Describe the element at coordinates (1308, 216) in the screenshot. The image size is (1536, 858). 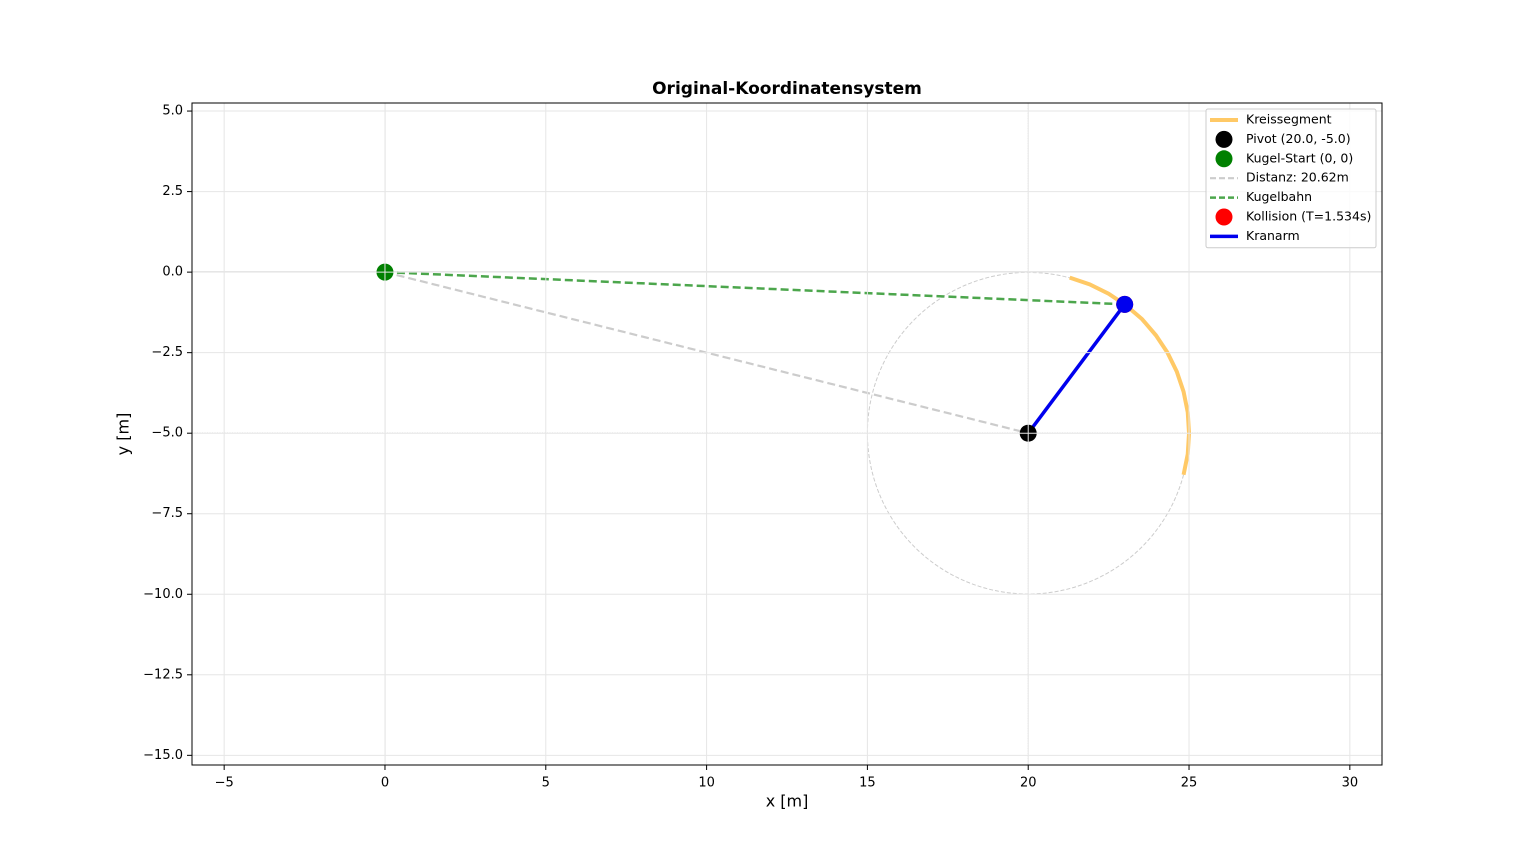
I see `legend-label: Kollision (T=1.534s)` at that location.